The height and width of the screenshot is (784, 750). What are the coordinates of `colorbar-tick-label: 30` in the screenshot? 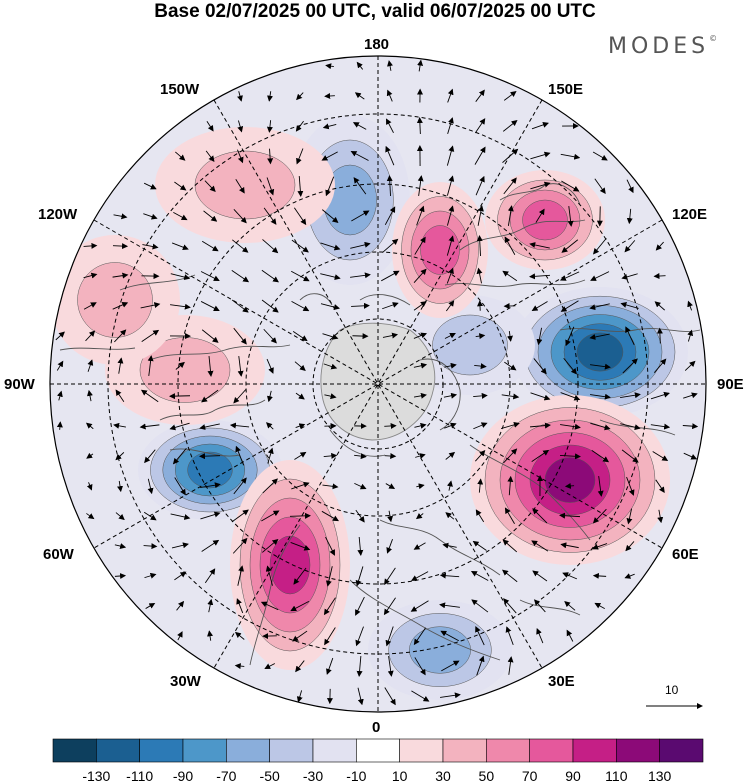 It's located at (443, 776).